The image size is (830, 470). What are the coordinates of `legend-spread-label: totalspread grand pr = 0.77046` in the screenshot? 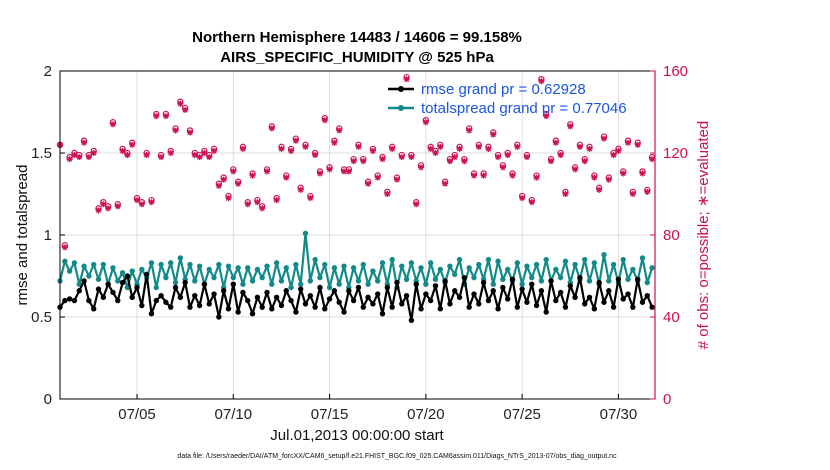 It's located at (524, 108).